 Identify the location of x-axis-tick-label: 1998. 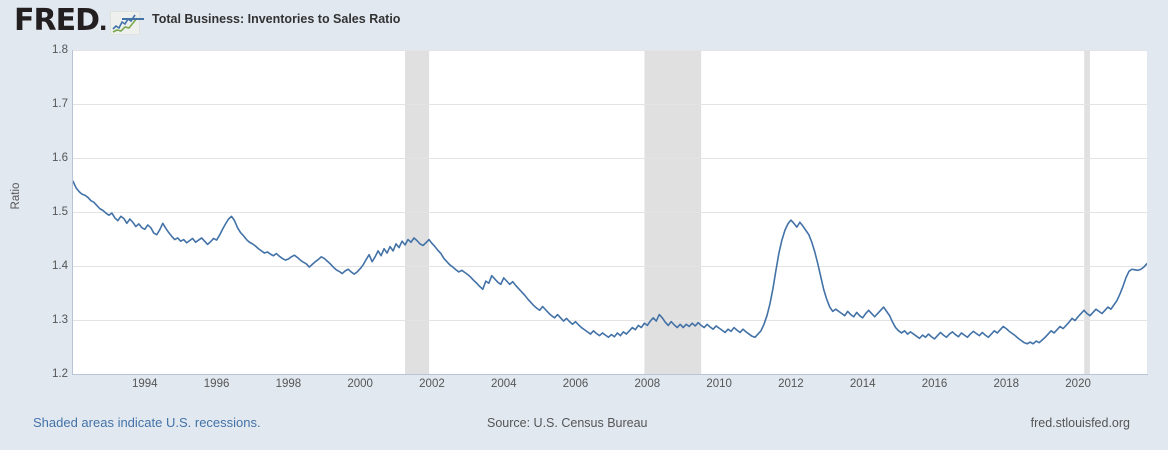
(288, 384).